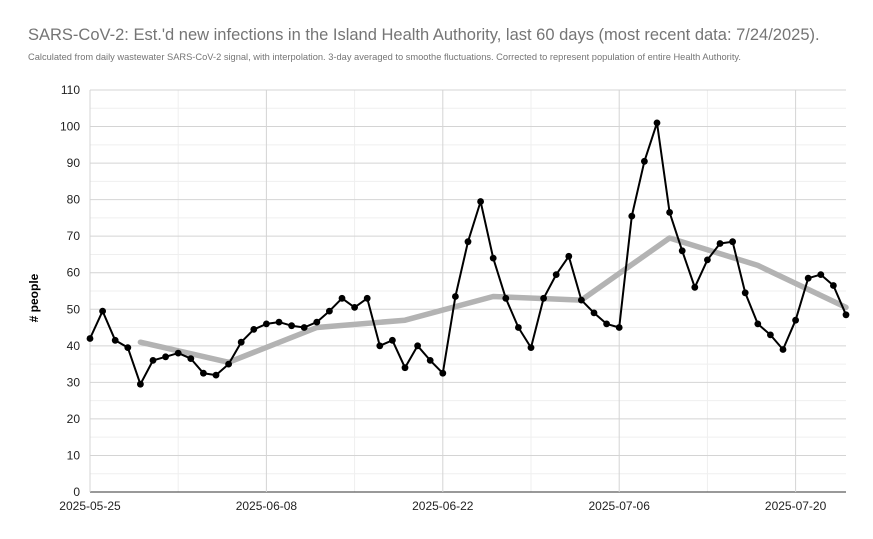 This screenshot has height=539, width=873. I want to click on y-tick-label: 40, so click(74, 346).